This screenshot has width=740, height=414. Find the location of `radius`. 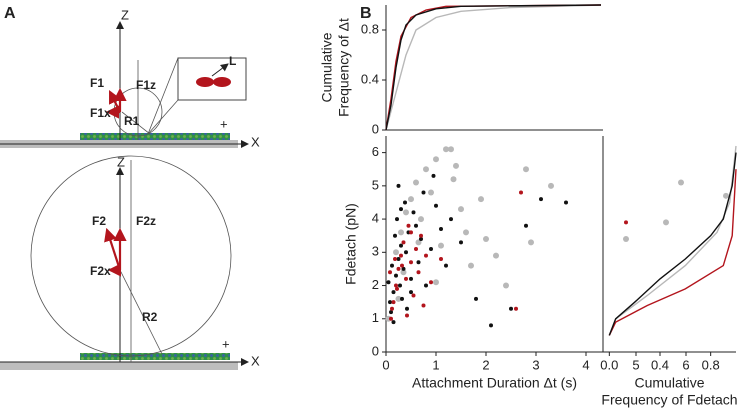

radius is located at coordinates (136, 123).